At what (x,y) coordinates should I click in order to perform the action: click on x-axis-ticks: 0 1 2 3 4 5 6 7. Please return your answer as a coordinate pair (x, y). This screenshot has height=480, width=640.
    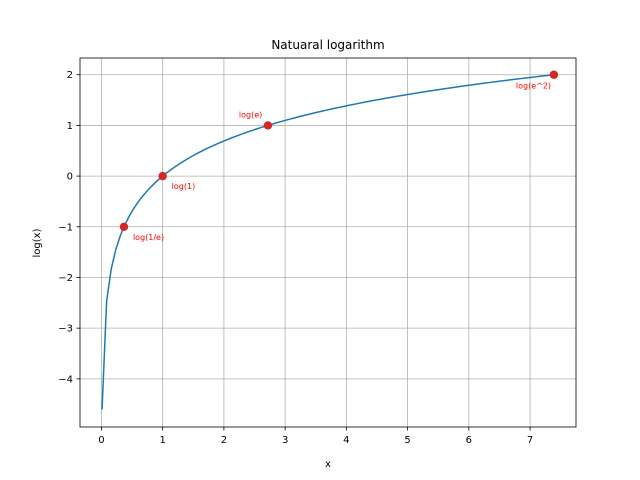
    Looking at the image, I should click on (315, 436).